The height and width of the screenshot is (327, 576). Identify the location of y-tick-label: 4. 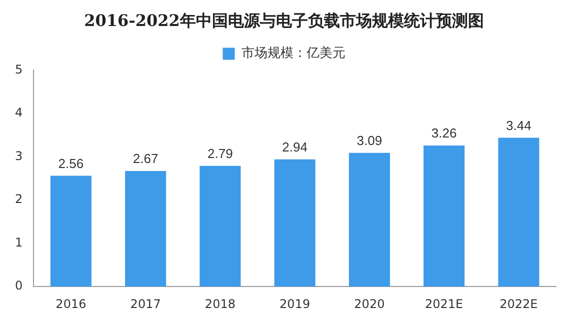
(18, 113).